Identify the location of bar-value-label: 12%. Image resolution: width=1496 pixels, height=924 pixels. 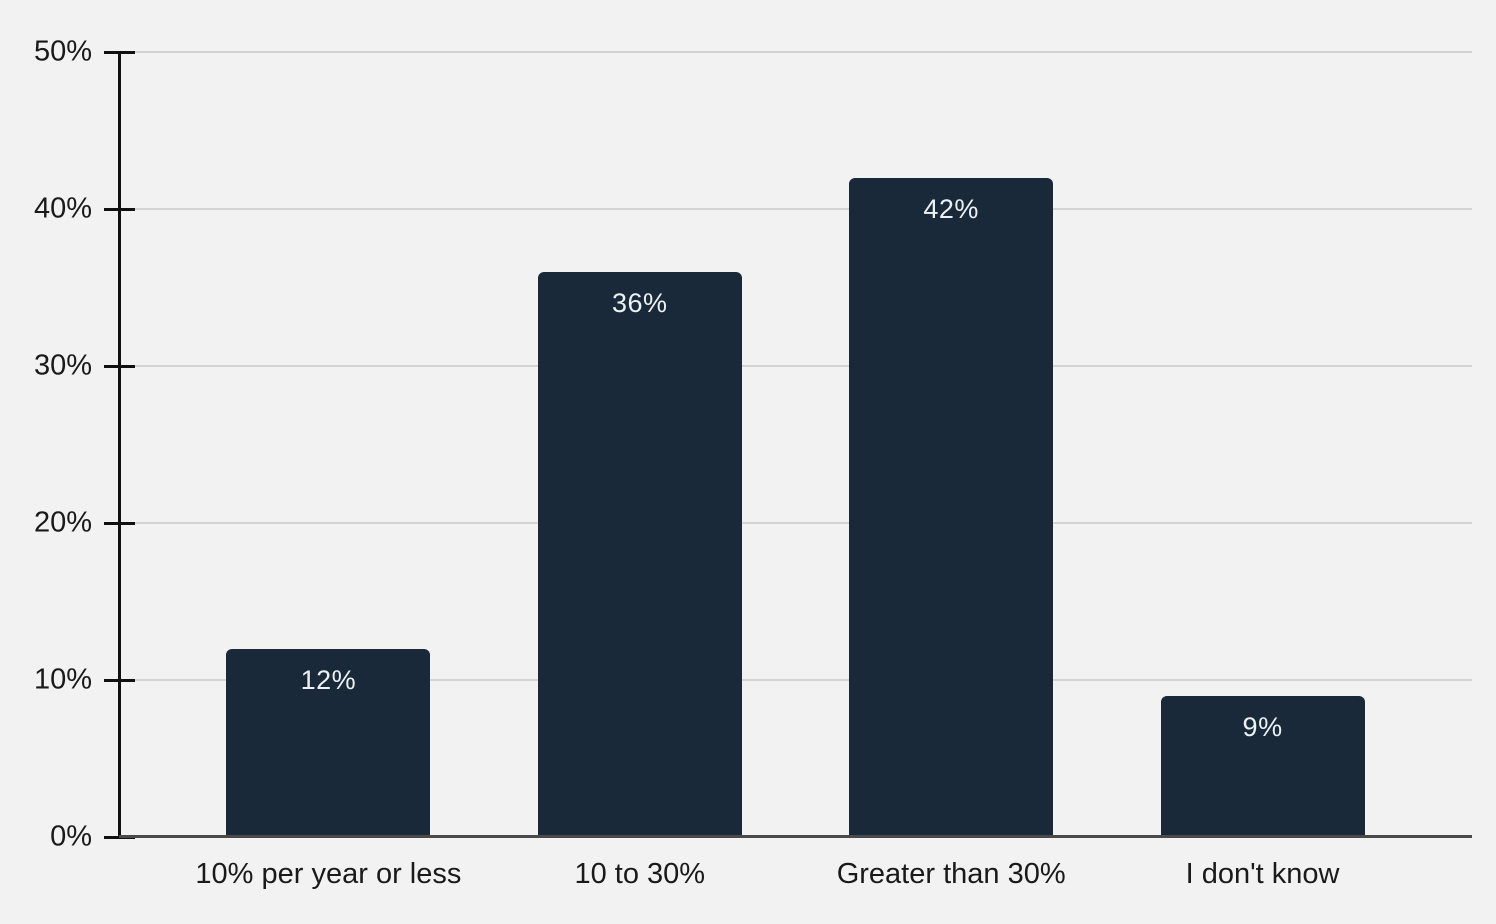
(328, 679).